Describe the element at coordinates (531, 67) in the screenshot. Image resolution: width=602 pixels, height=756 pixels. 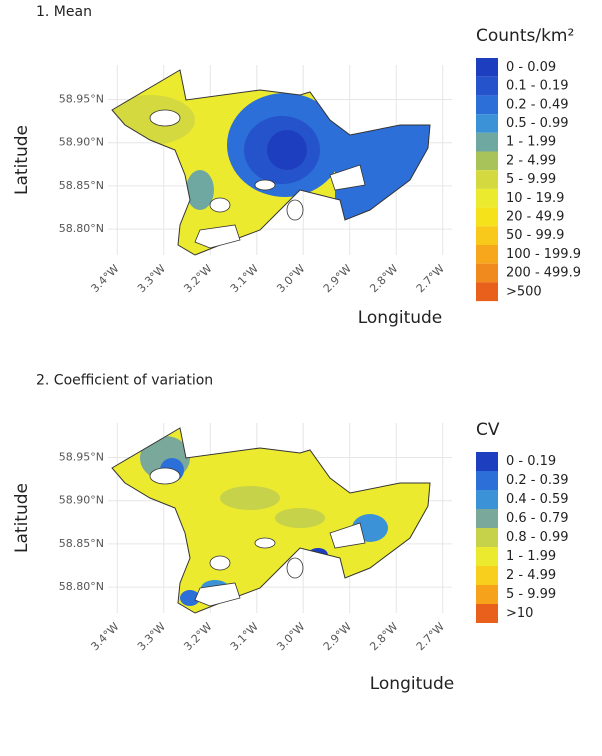
I see `legend-label: 0 - 0.09` at that location.